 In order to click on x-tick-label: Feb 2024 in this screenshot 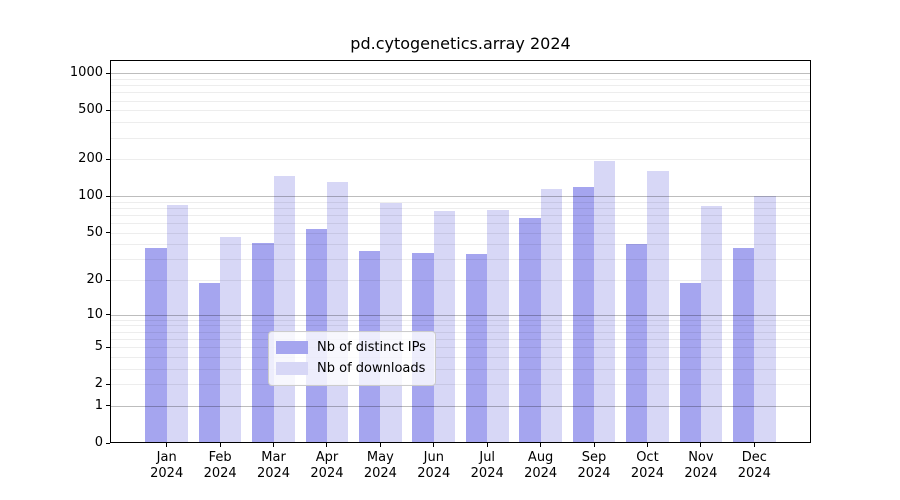, I will do `click(220, 465)`.